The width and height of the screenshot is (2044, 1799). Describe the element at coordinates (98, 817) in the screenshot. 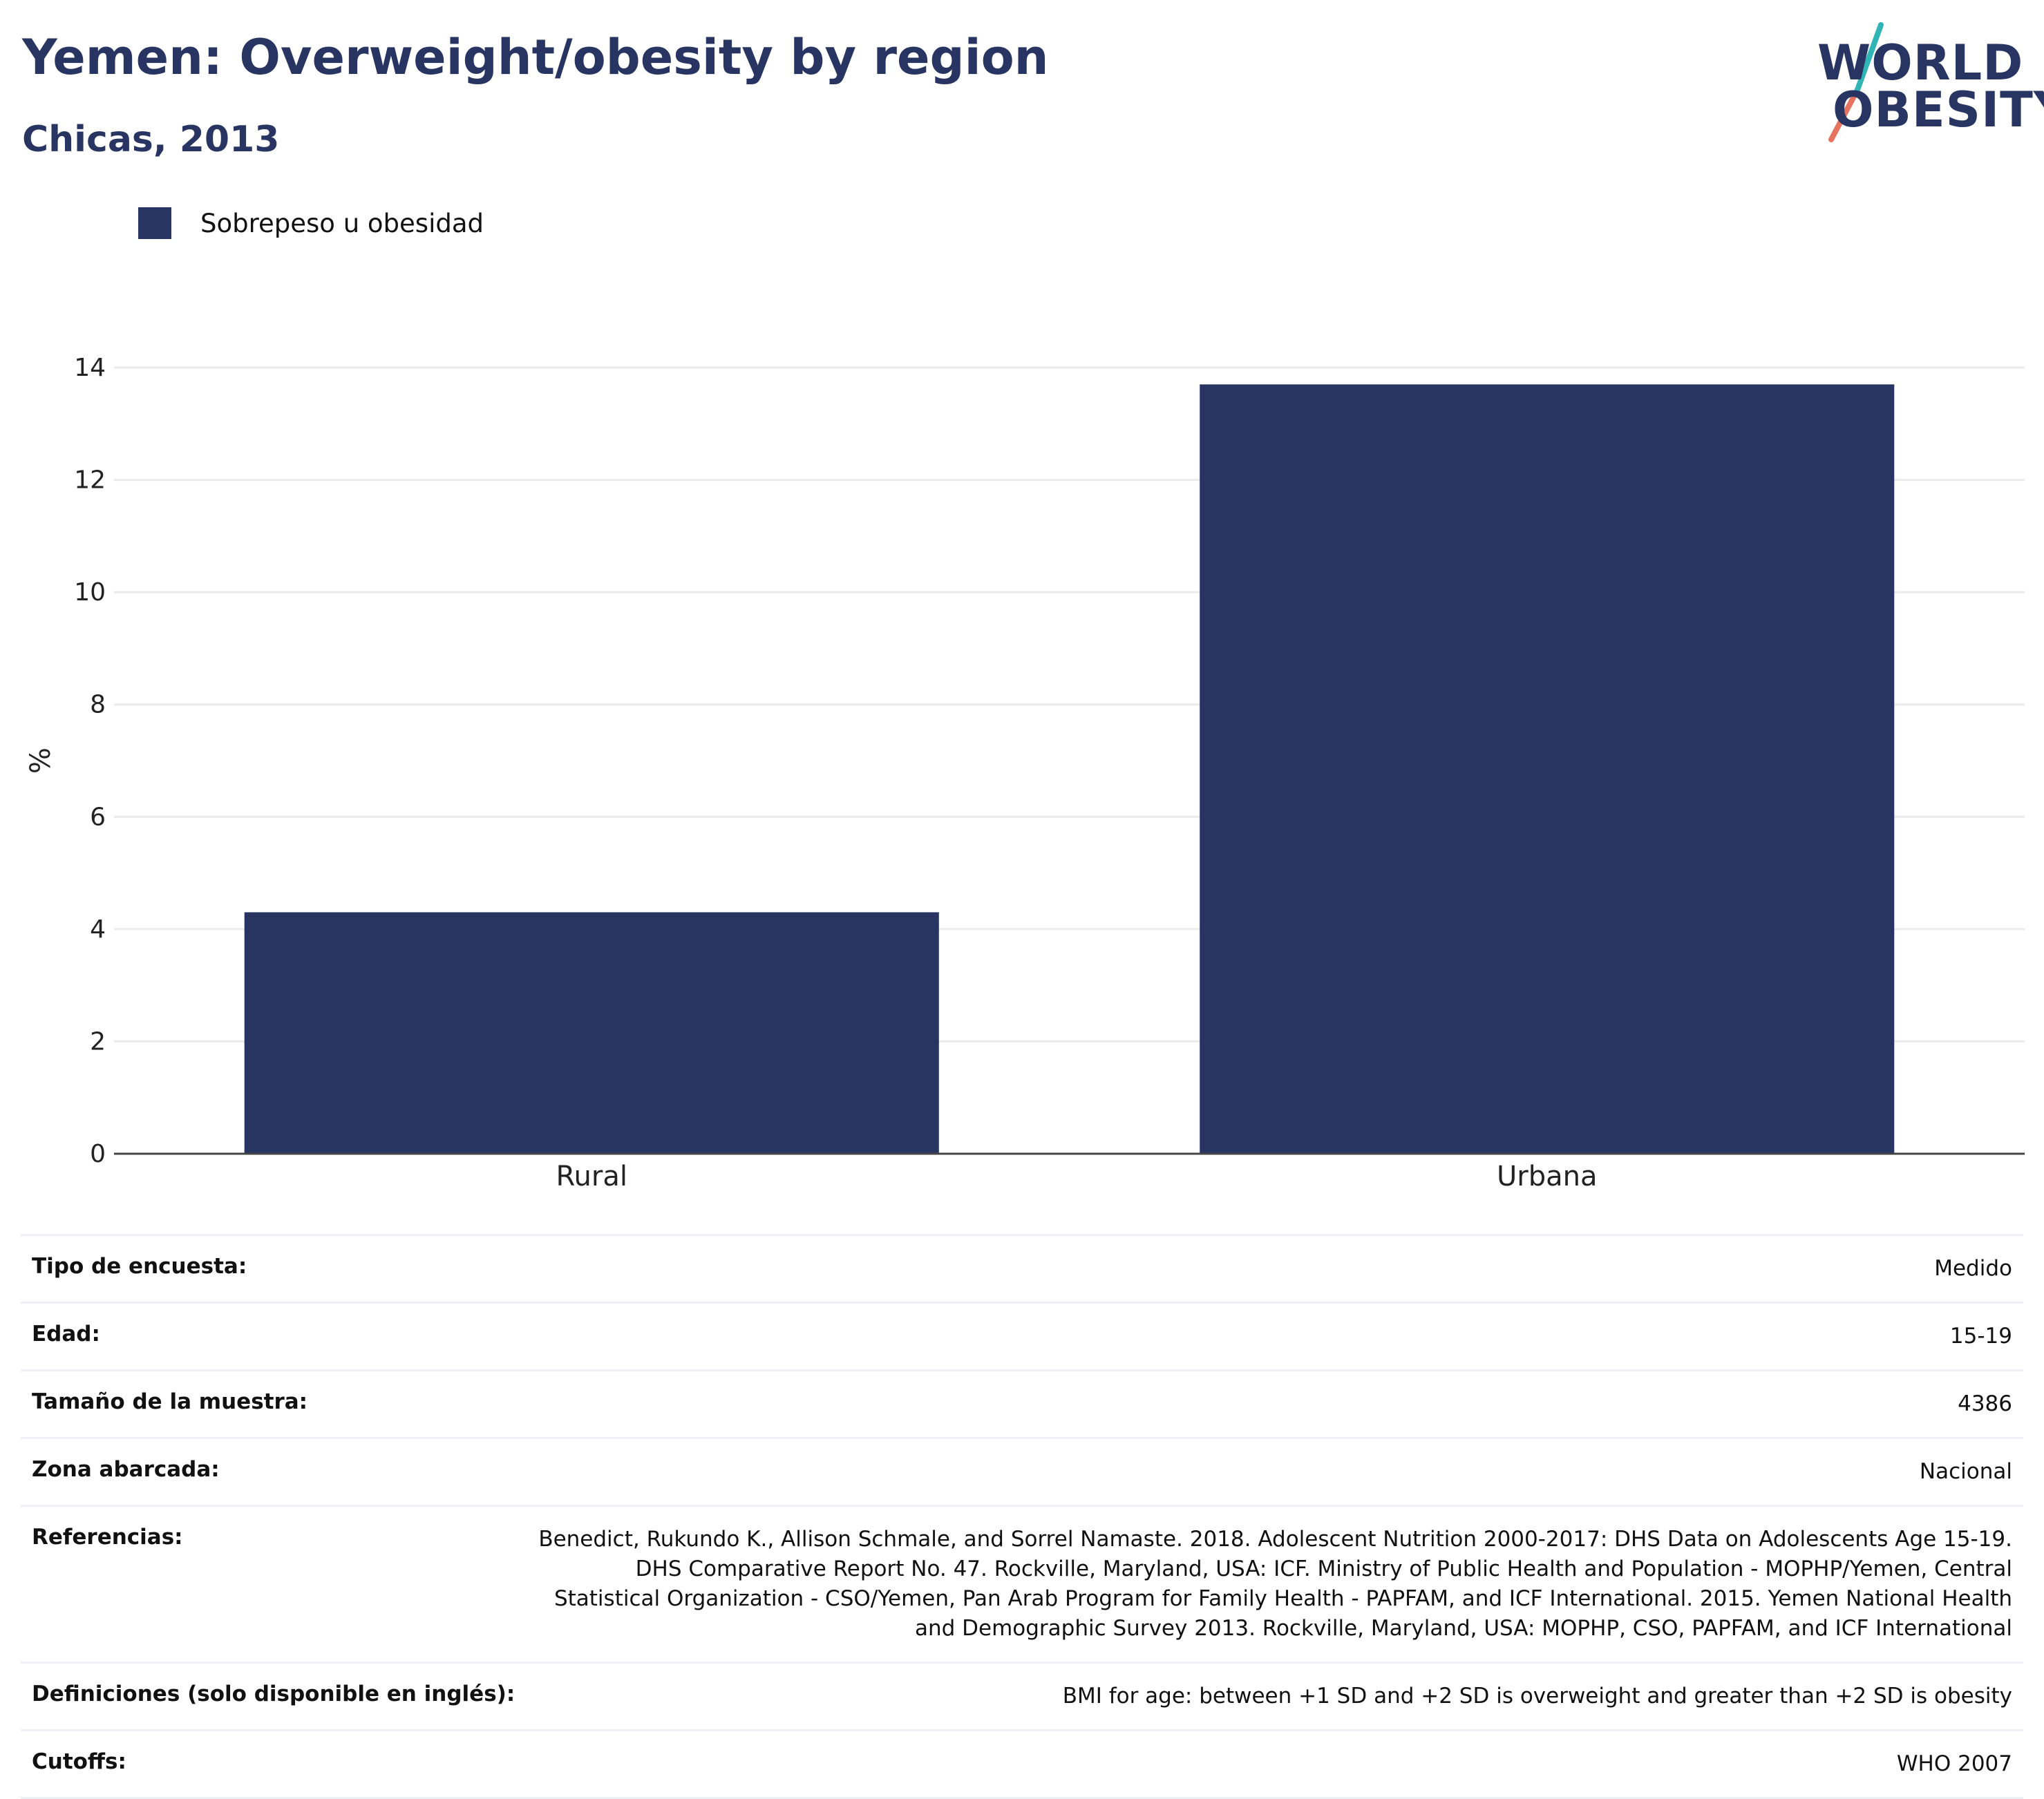

I see `y-tick-label: 6` at that location.